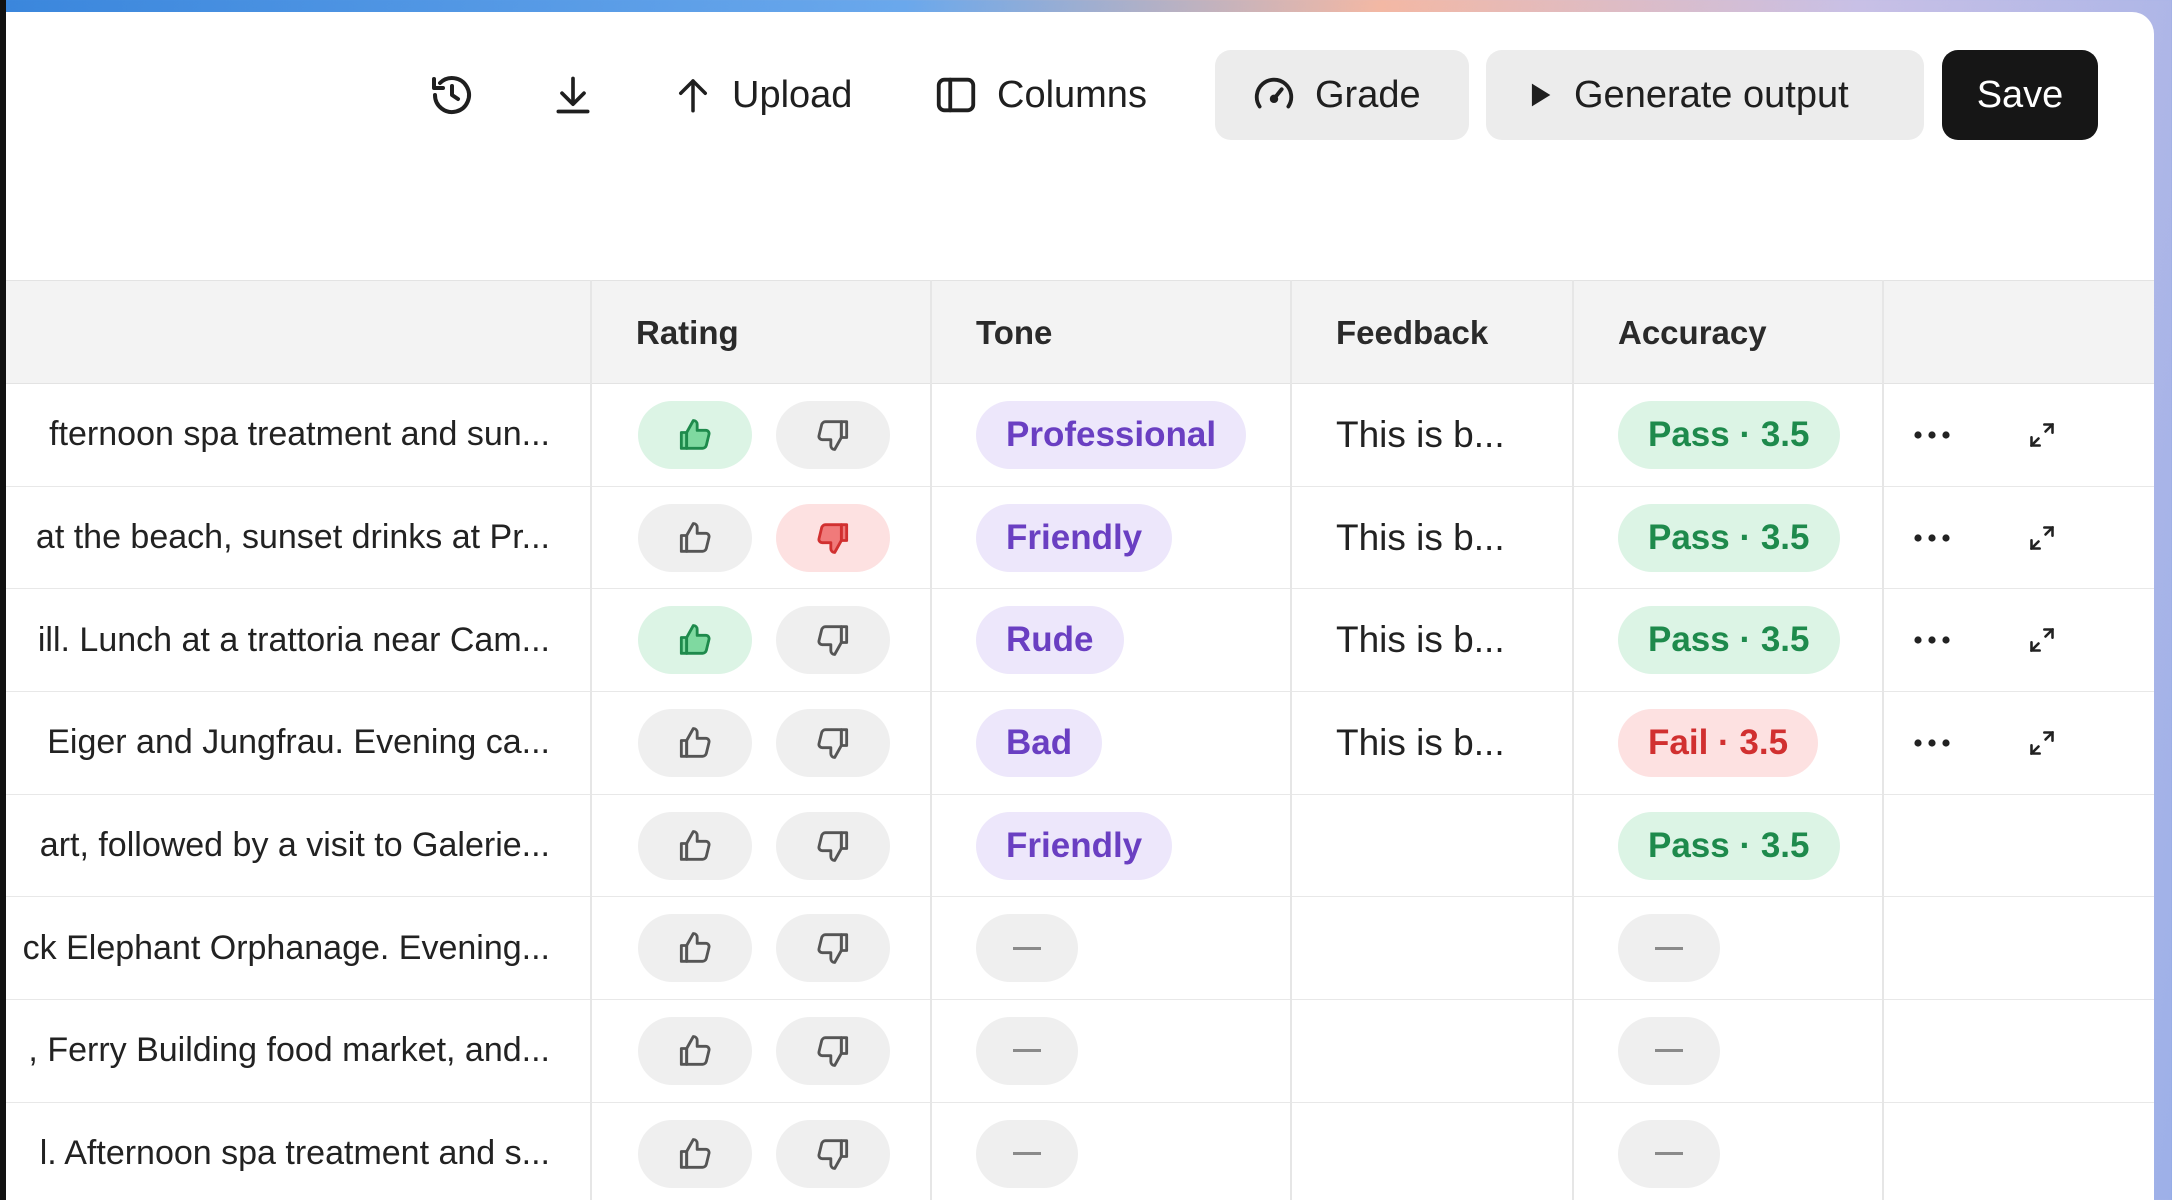 The width and height of the screenshot is (2172, 1200). I want to click on grade-button: Grade, so click(1342, 95).